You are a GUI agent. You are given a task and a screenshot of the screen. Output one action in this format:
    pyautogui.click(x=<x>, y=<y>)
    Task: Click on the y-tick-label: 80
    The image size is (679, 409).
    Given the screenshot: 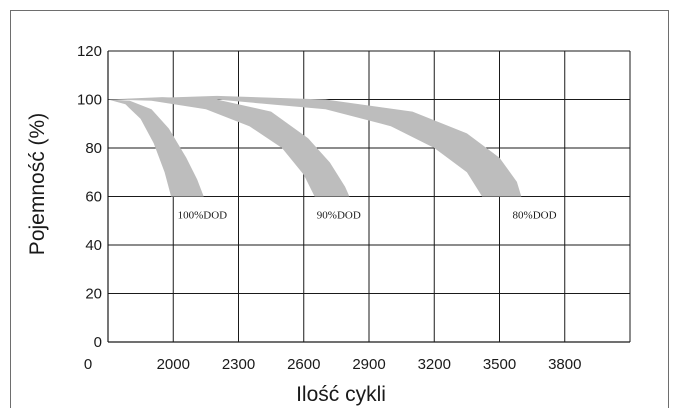 What is the action you would take?
    pyautogui.click(x=93, y=148)
    